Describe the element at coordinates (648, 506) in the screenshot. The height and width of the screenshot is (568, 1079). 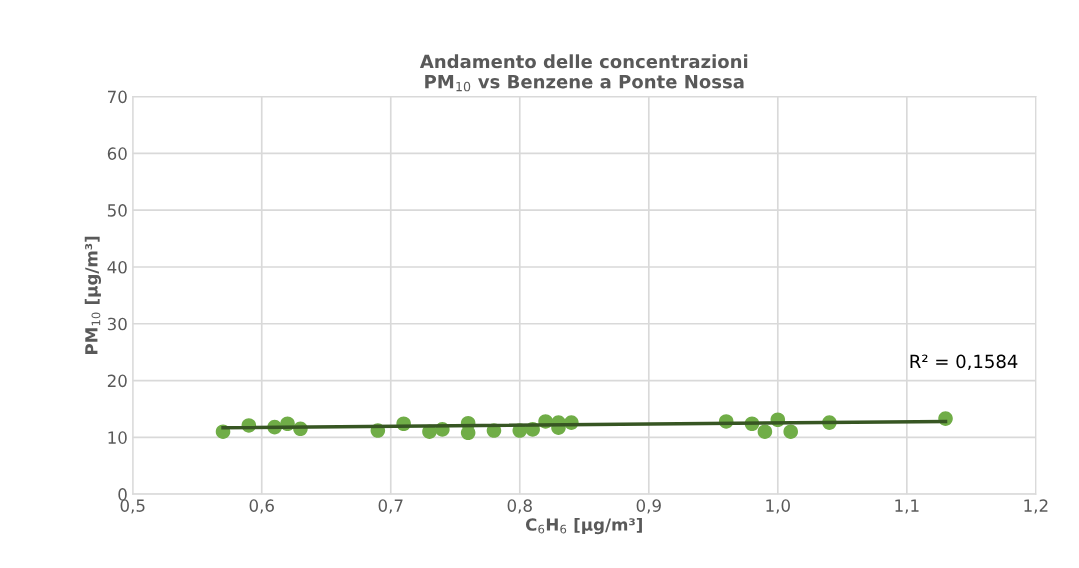
I see `x-tick-label: 0,9` at that location.